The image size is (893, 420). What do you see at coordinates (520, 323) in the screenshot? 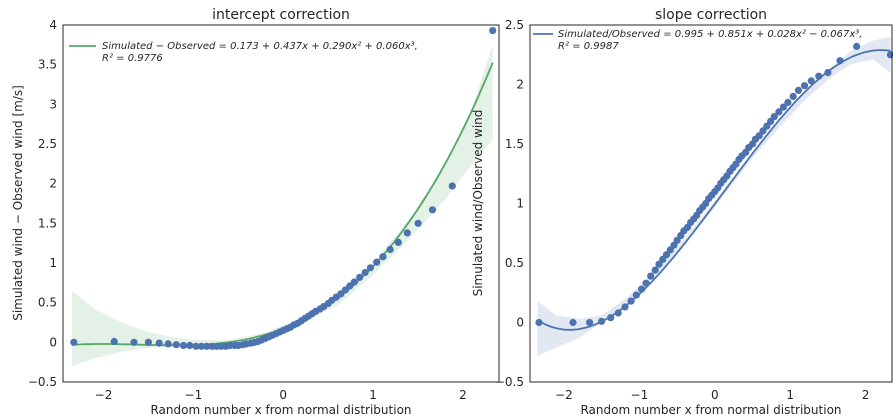
I see `slope-y-tick-label: 0` at bounding box center [520, 323].